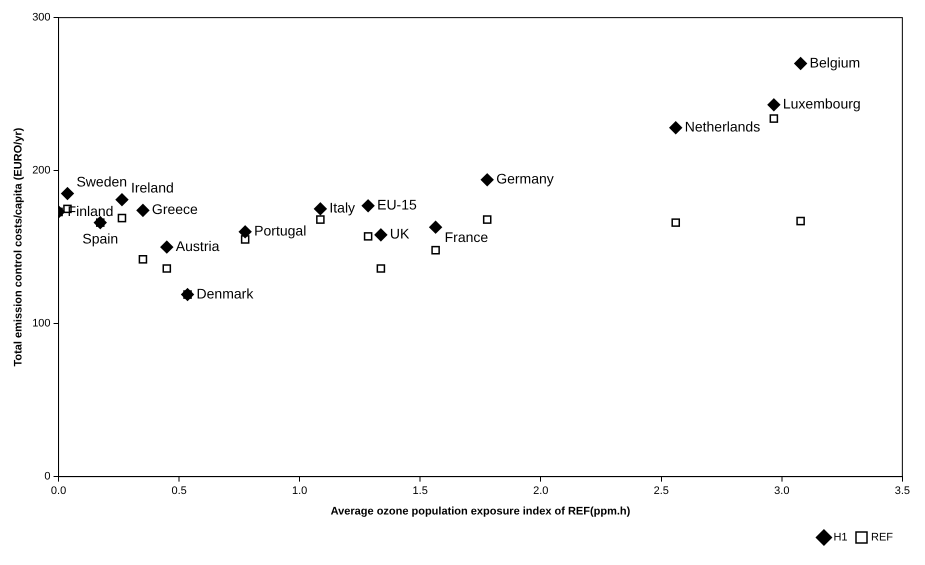 The height and width of the screenshot is (565, 925). Describe the element at coordinates (821, 104) in the screenshot. I see `annotation: Luxembourg` at that location.